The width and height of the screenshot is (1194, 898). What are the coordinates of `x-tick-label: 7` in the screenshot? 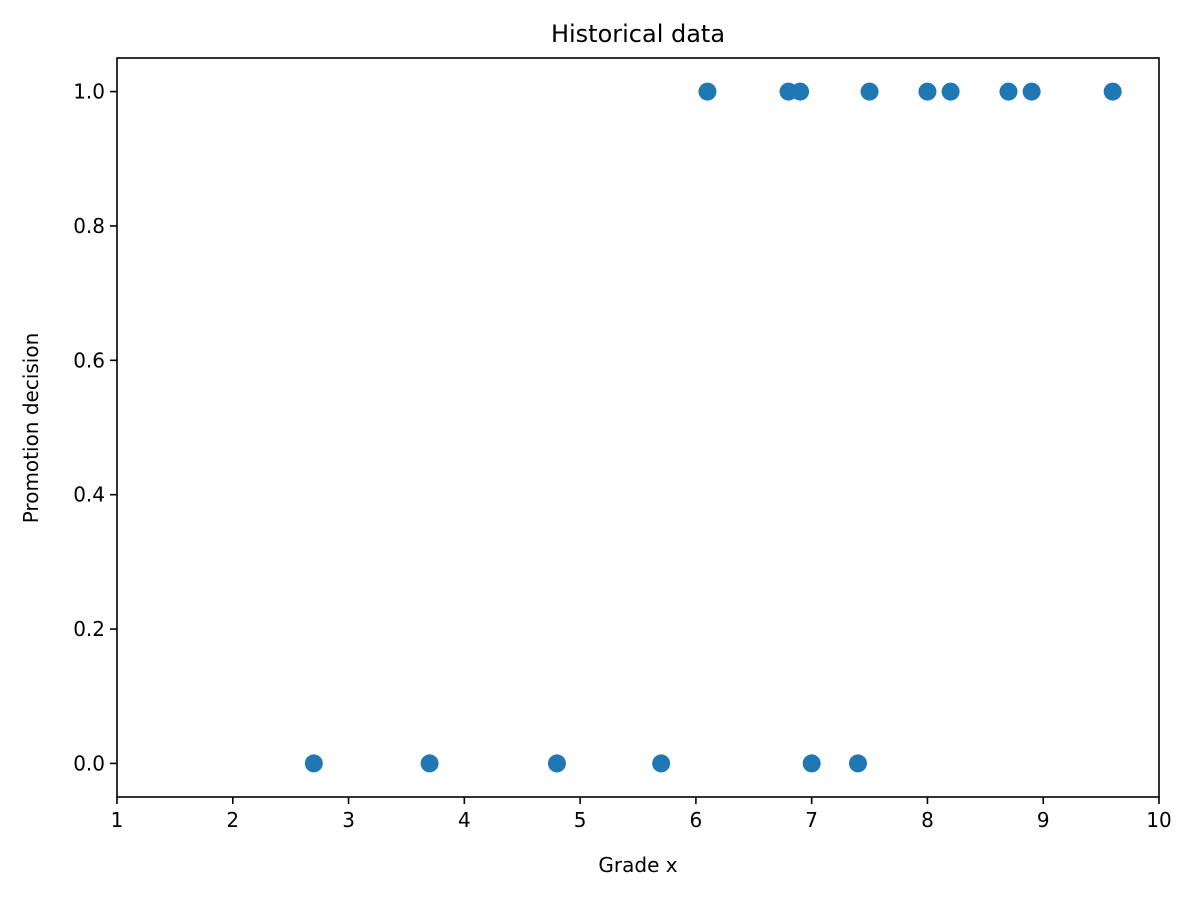 It's located at (811, 820).